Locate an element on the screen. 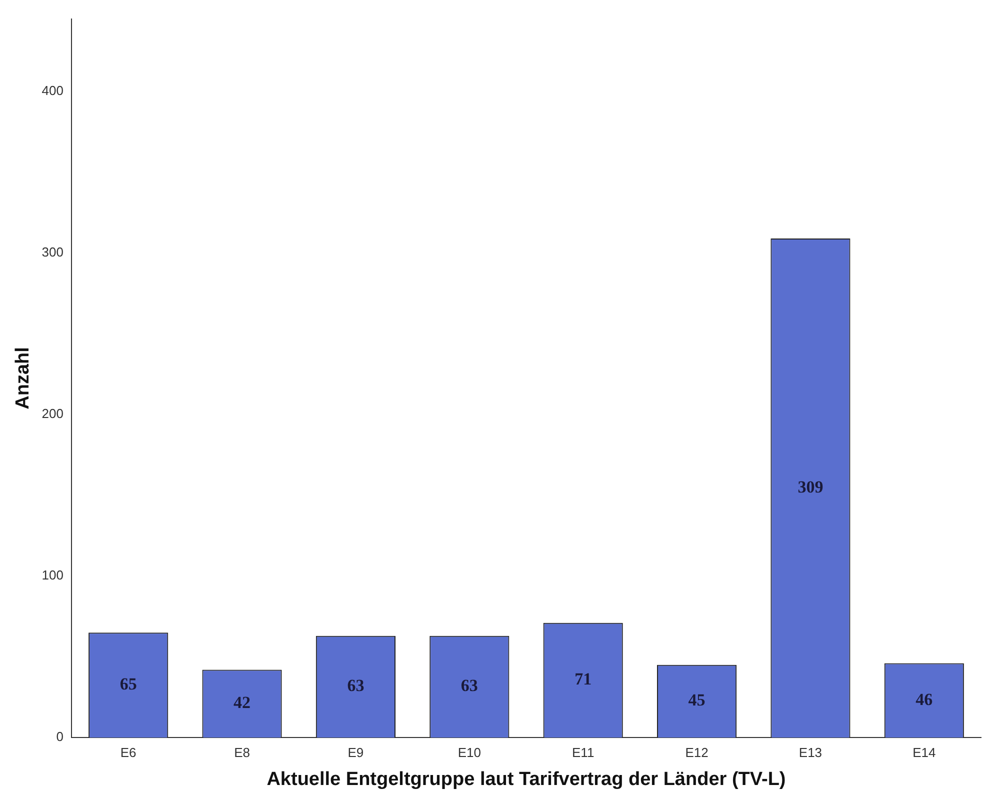 This screenshot has width=991, height=803. y-tick-label: 100 is located at coordinates (53, 575).